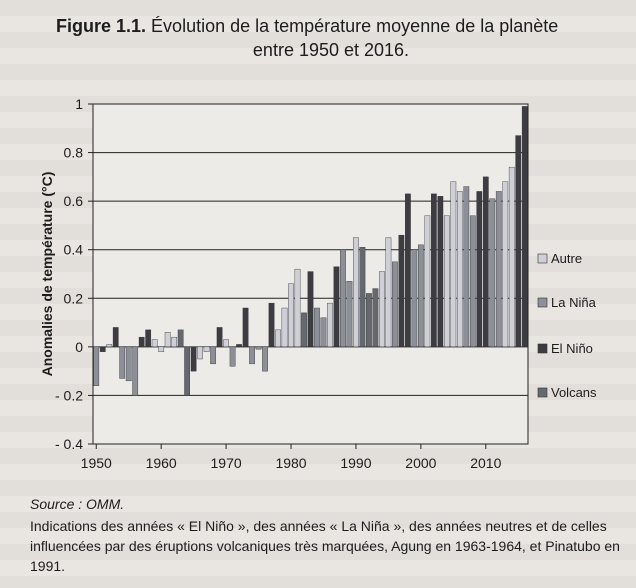 The height and width of the screenshot is (588, 636). I want to click on bar-1953, so click(115, 337).